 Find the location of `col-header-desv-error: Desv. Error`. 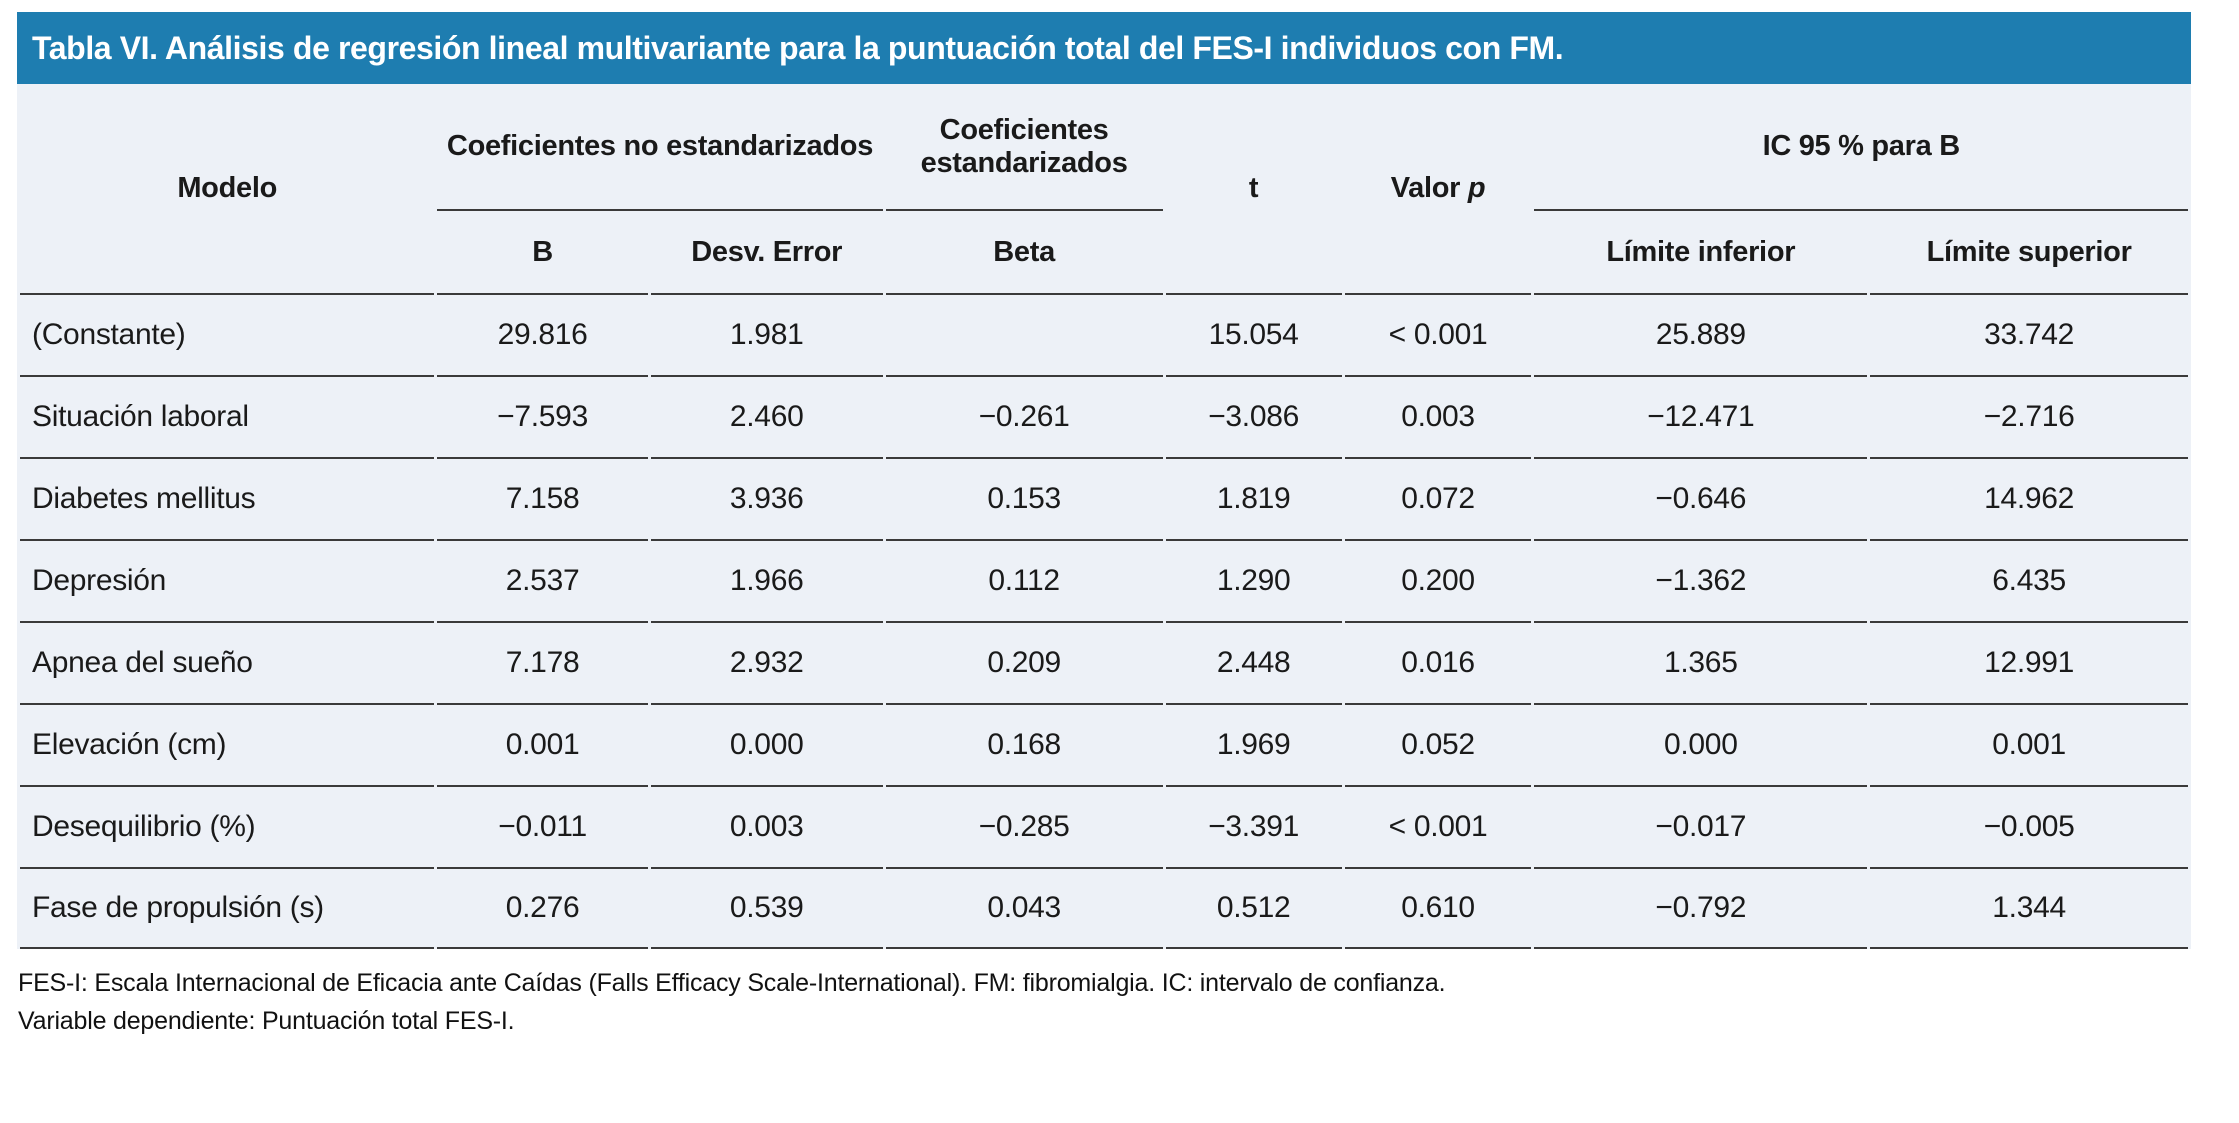

col-header-desv-error: Desv. Error is located at coordinates (767, 251).